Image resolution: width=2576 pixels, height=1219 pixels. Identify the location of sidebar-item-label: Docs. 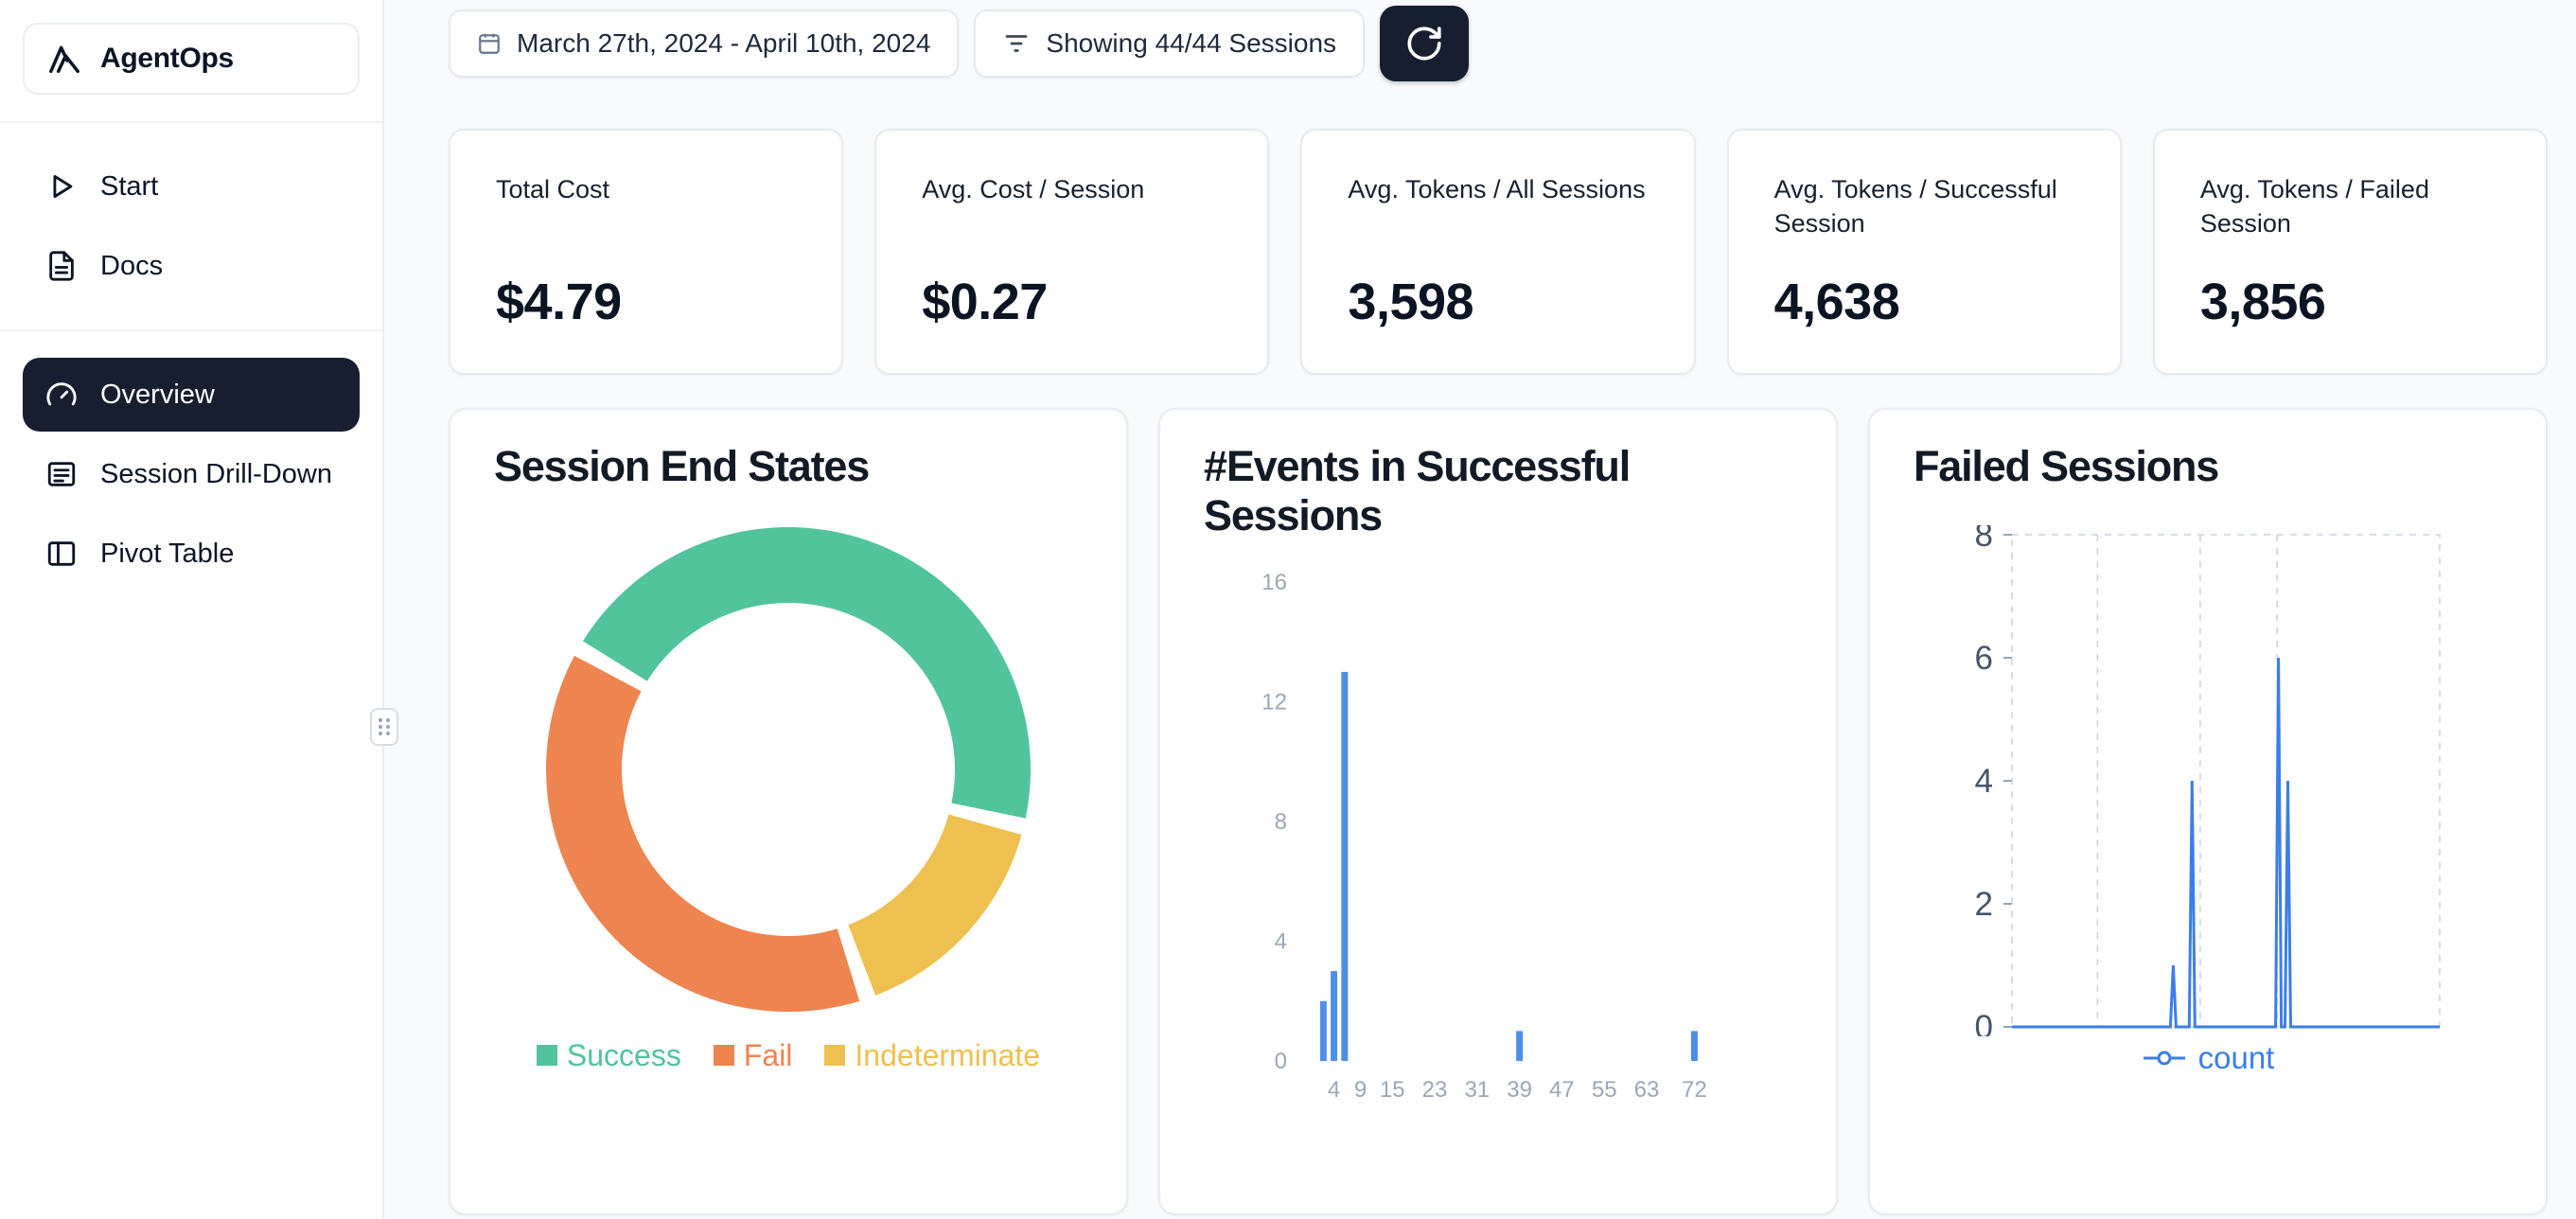
(132, 265).